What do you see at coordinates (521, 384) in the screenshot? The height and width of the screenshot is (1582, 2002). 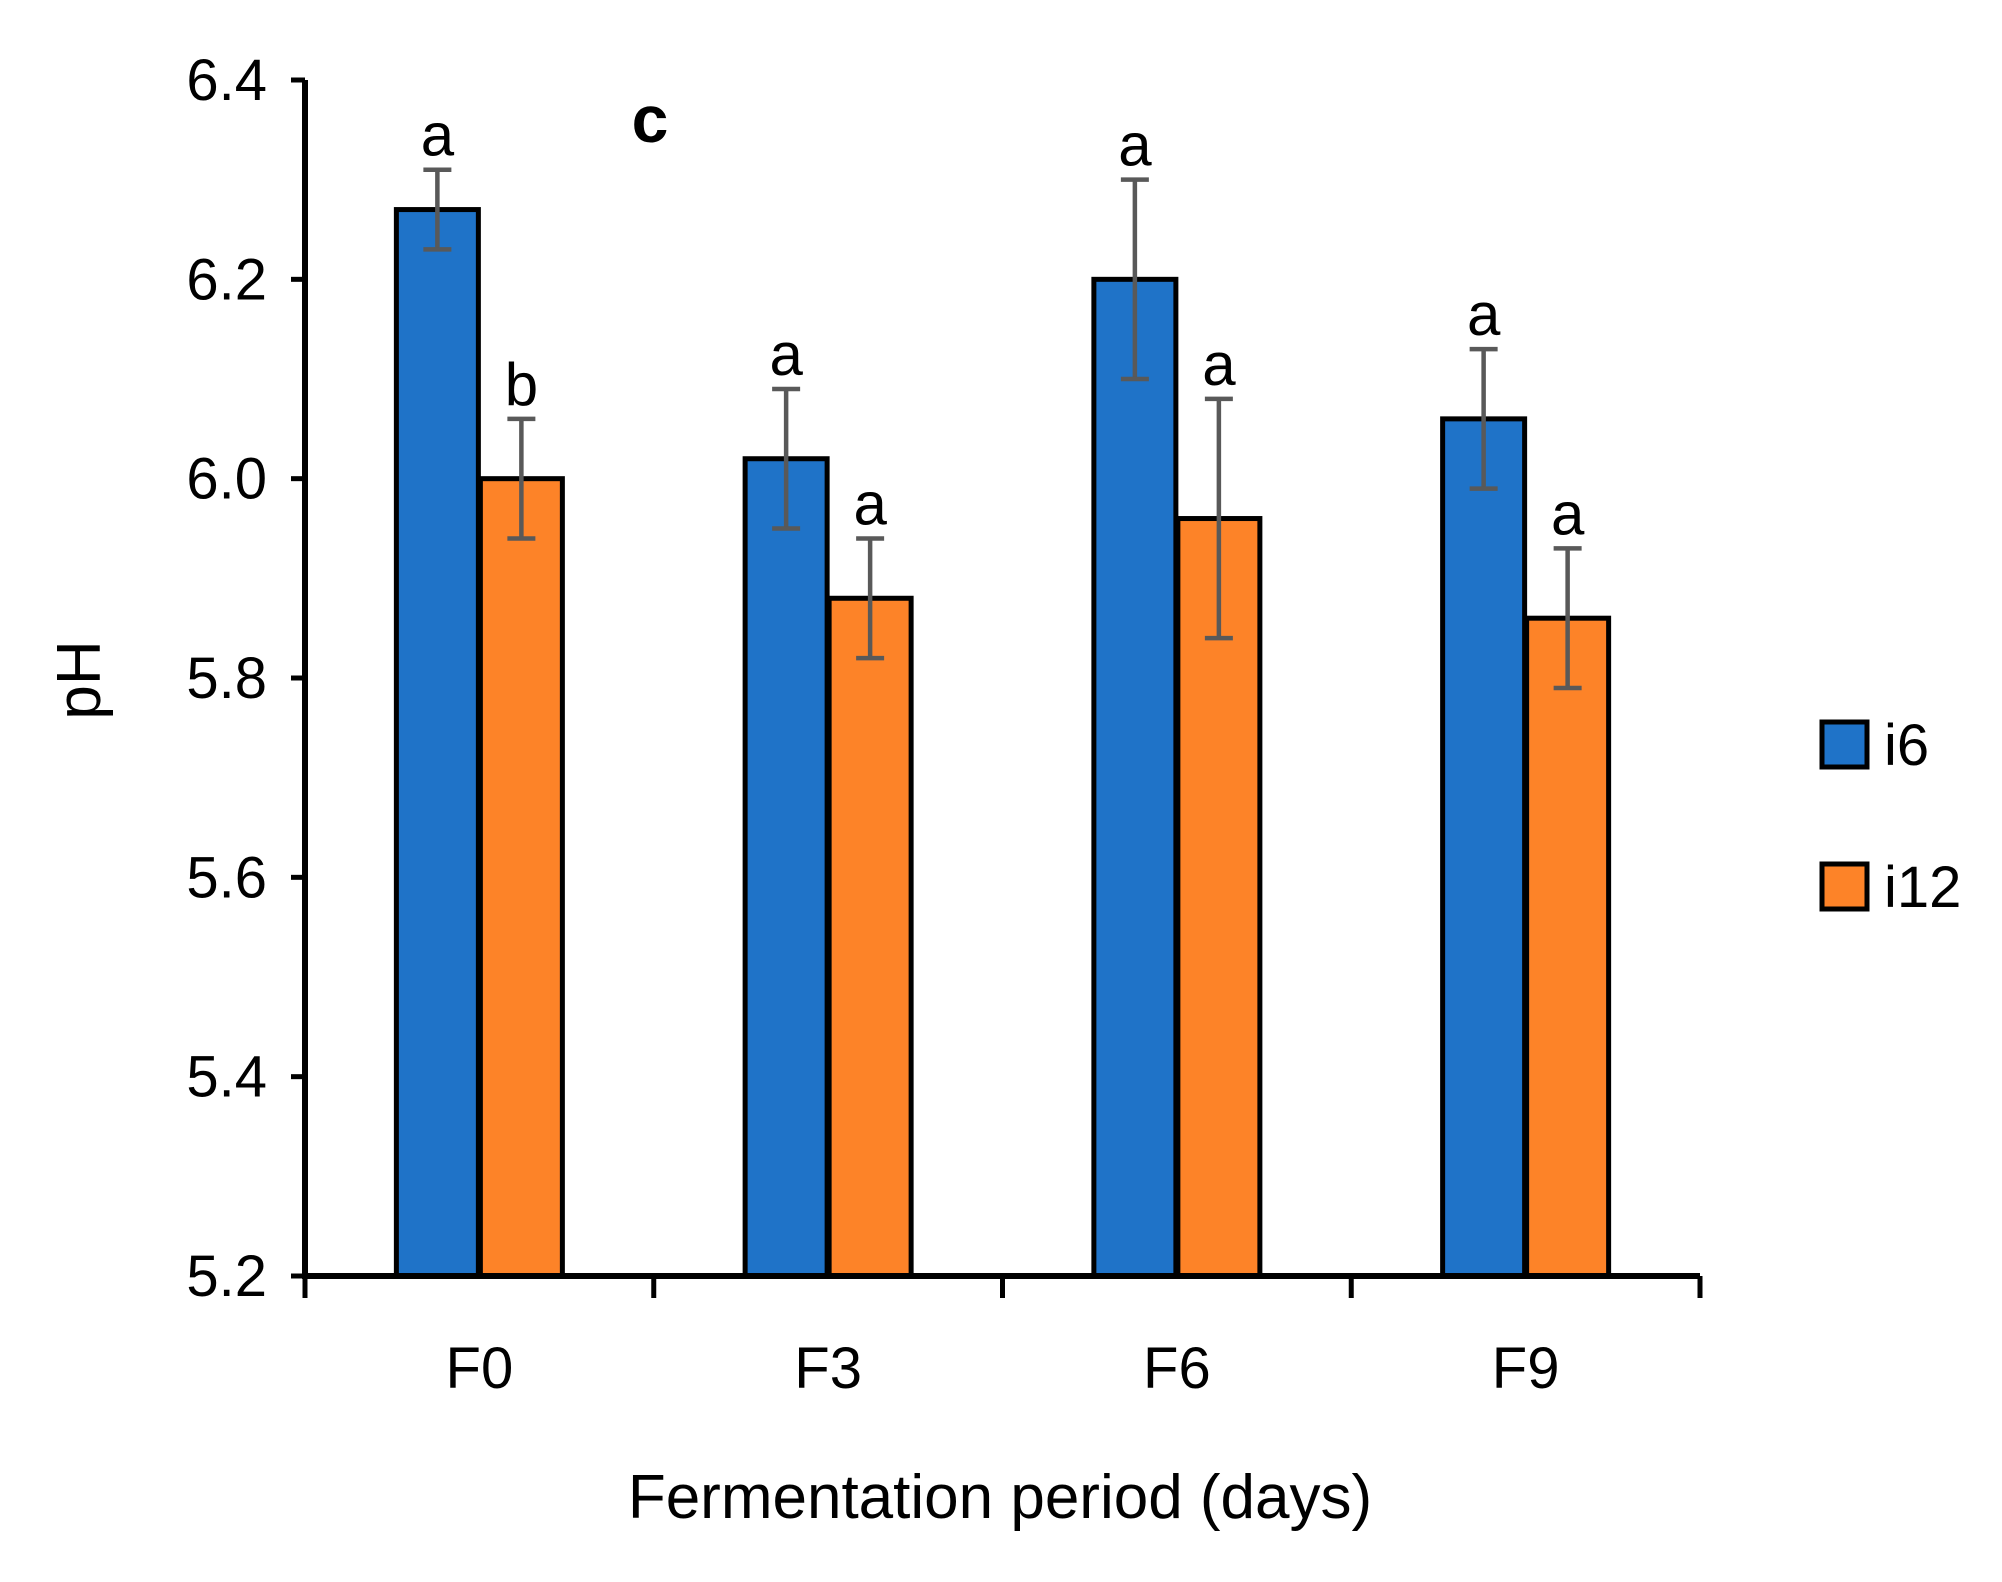 I see `significance-label-i12-F0: b` at bounding box center [521, 384].